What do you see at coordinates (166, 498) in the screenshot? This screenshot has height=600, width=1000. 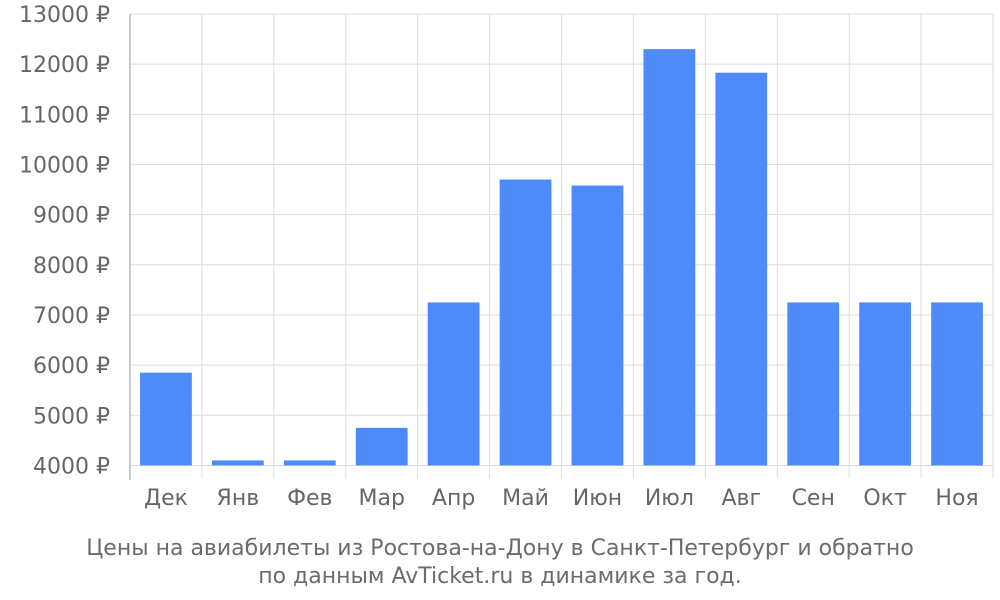 I see `x-tick-label: Дек` at bounding box center [166, 498].